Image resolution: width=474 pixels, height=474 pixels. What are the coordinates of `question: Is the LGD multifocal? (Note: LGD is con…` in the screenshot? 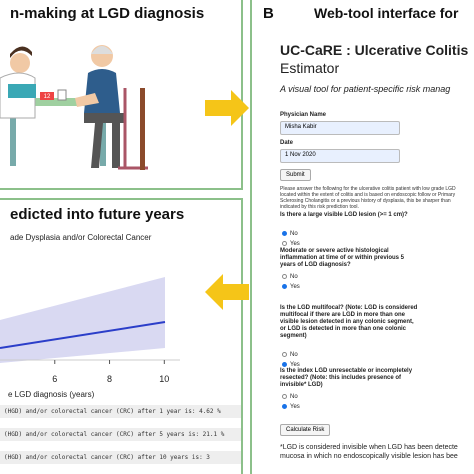 It's located at (349, 322).